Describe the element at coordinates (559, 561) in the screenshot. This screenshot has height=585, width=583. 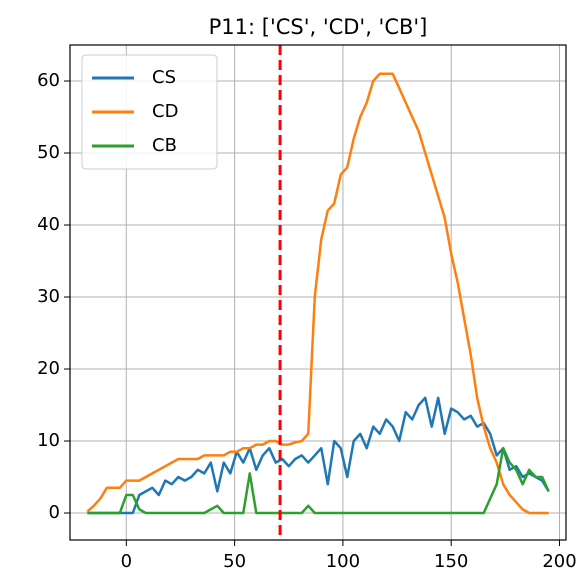
I see `x-tick-label: 200` at that location.